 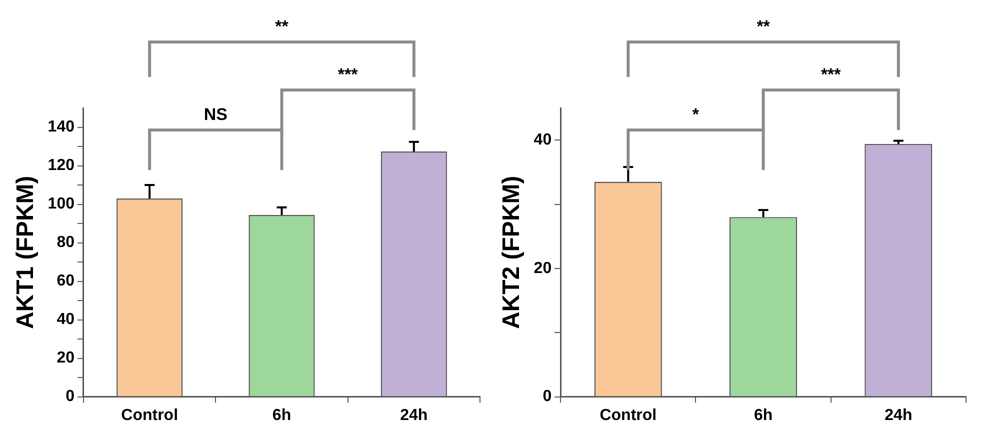 What do you see at coordinates (61, 165) in the screenshot?
I see `y-tick-label: 120` at bounding box center [61, 165].